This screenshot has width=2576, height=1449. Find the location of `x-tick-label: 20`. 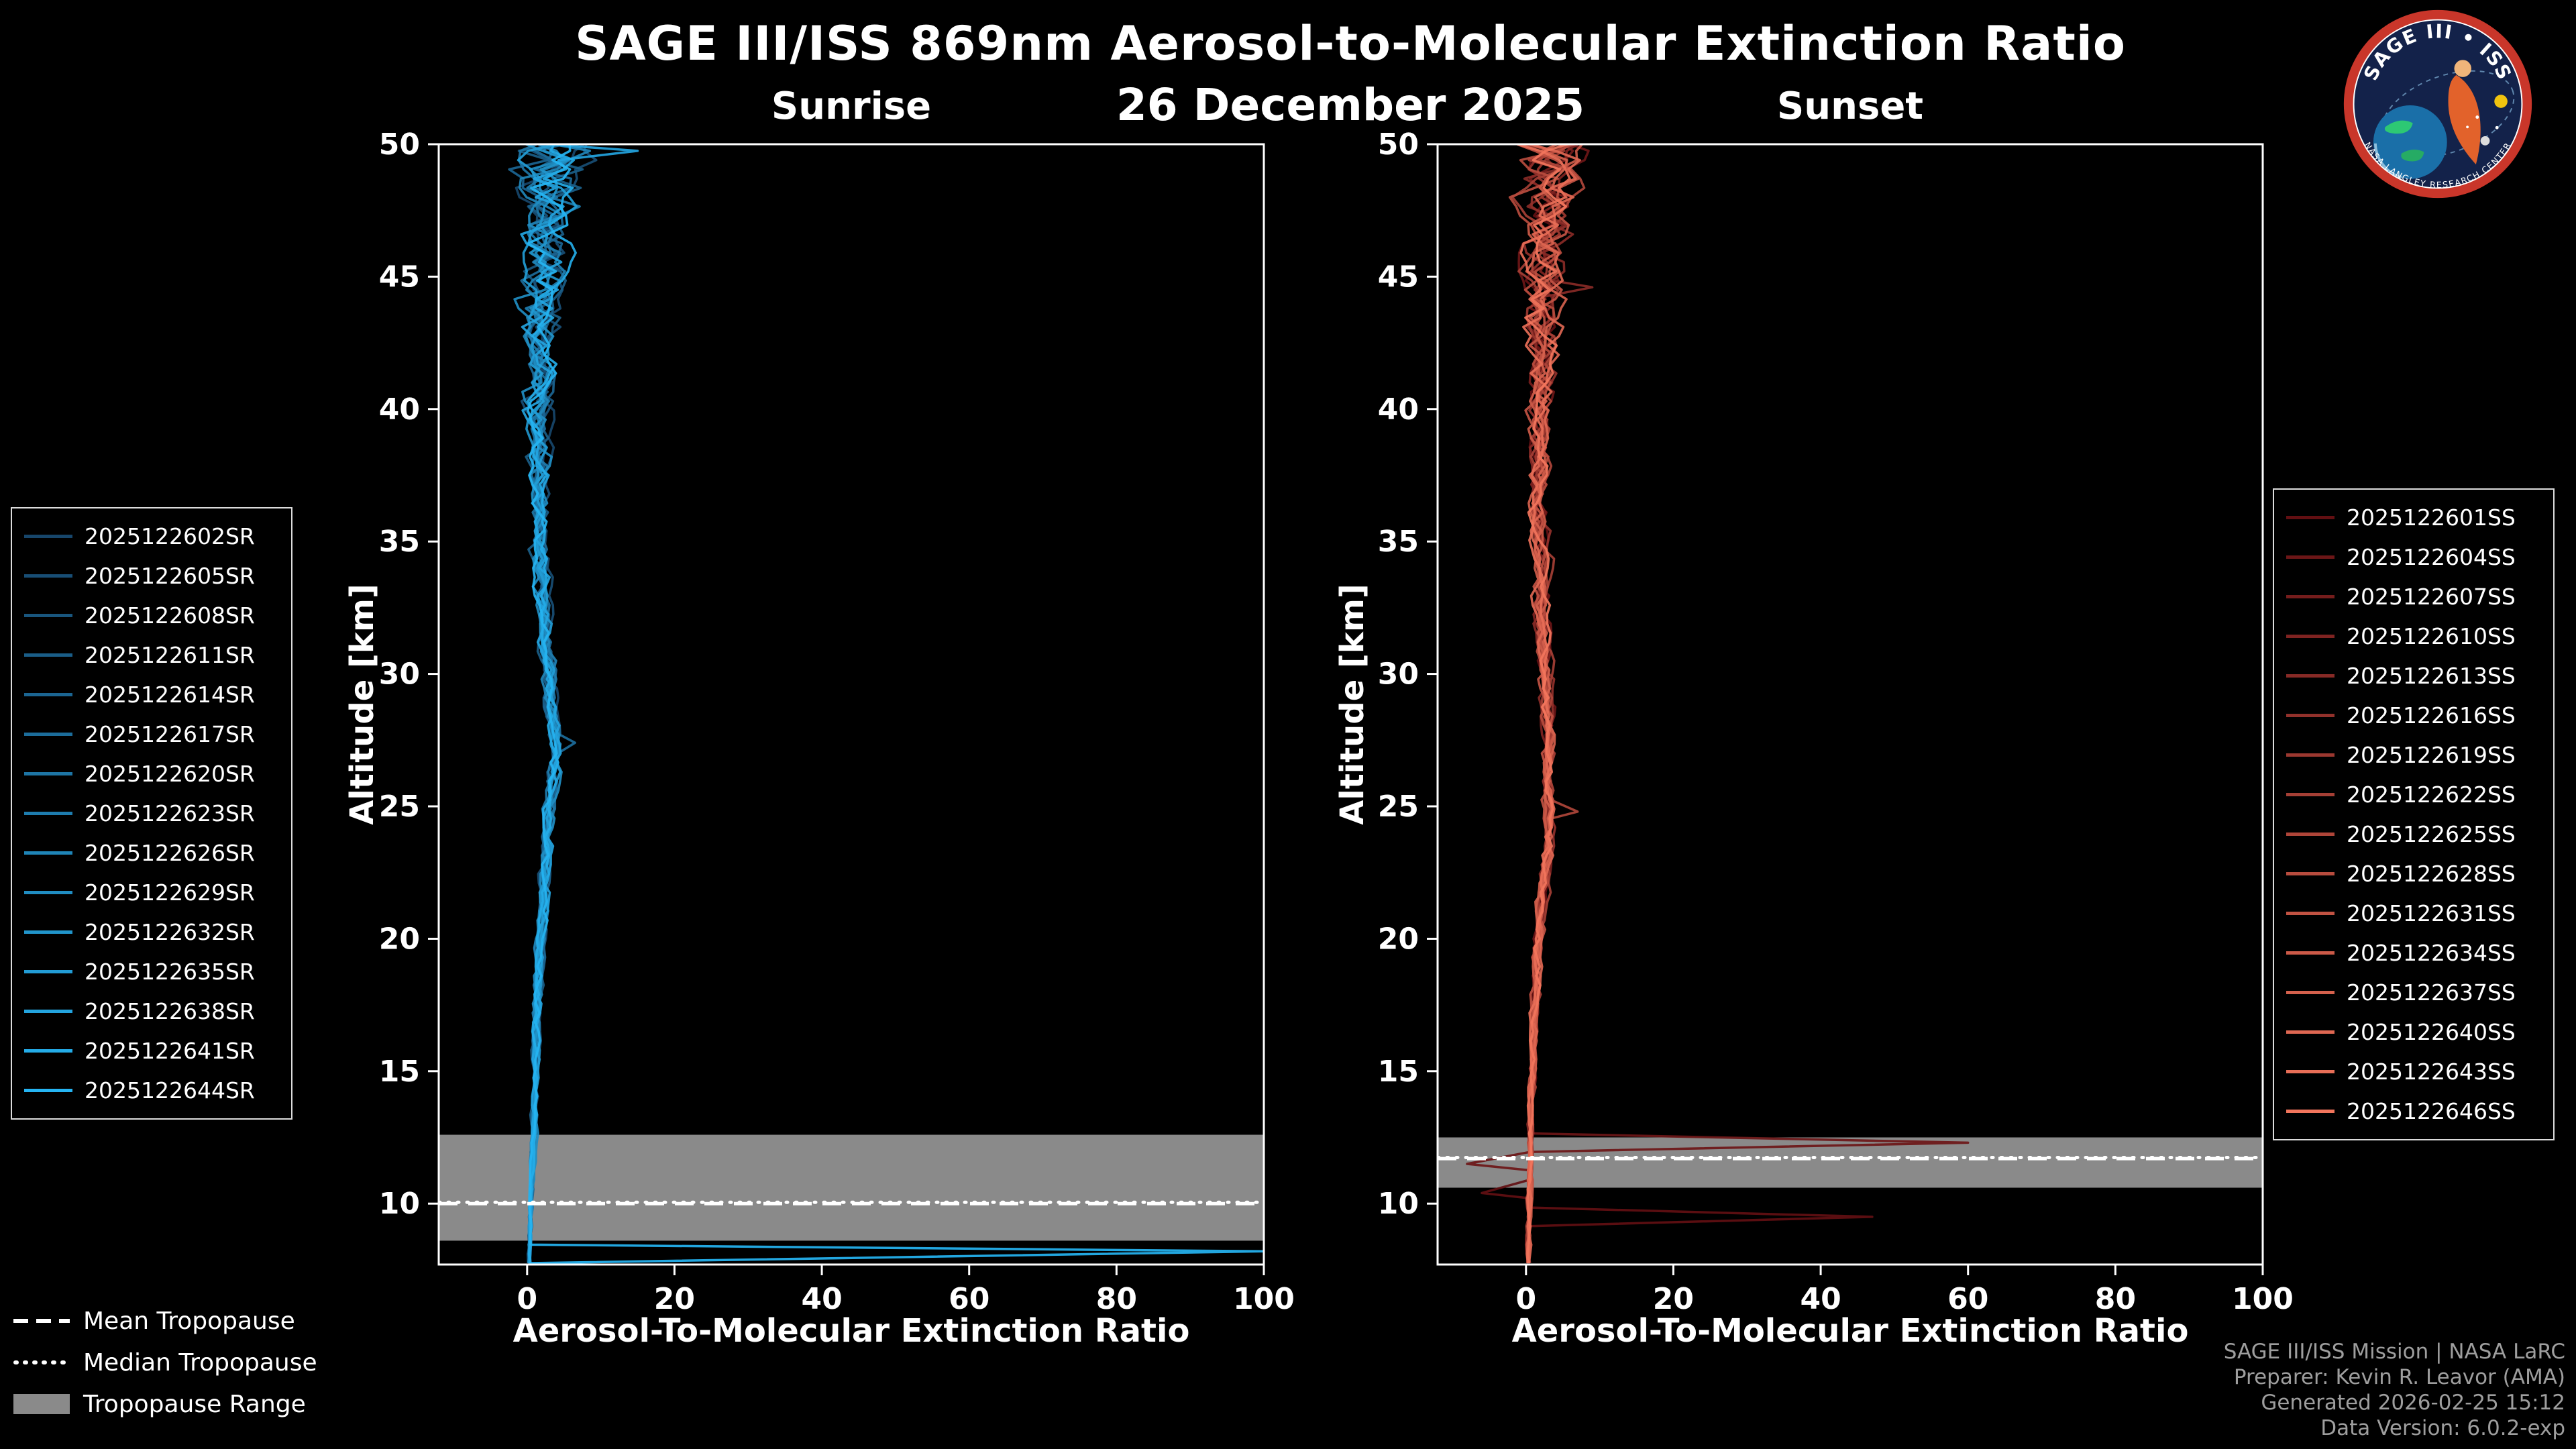

x-tick-label: 20 is located at coordinates (674, 1299).